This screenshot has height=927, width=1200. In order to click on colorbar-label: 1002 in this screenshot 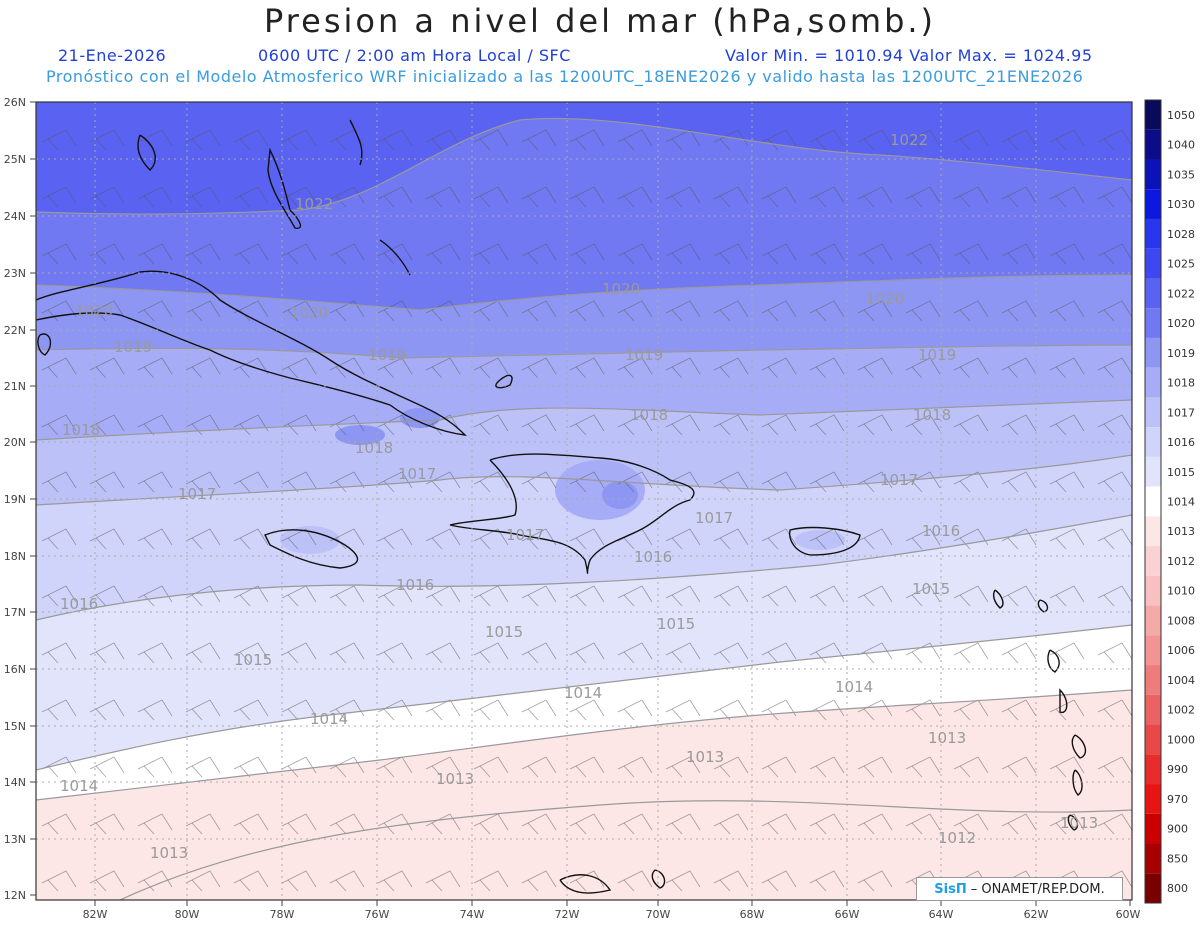, I will do `click(1181, 710)`.